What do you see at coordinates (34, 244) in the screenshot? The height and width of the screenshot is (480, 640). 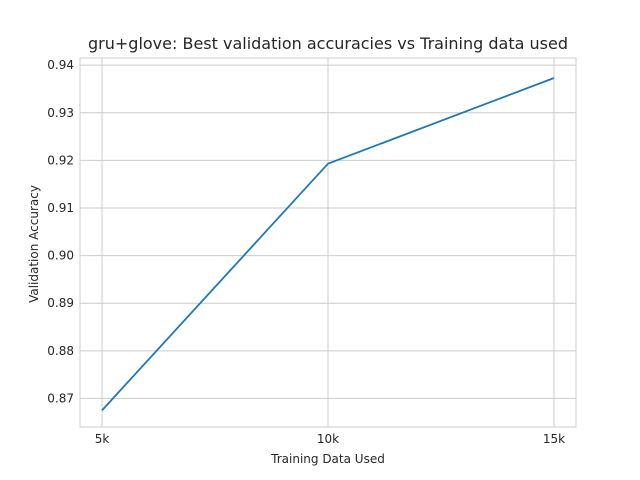 I see `y-axis-label: Validation Accuracy` at bounding box center [34, 244].